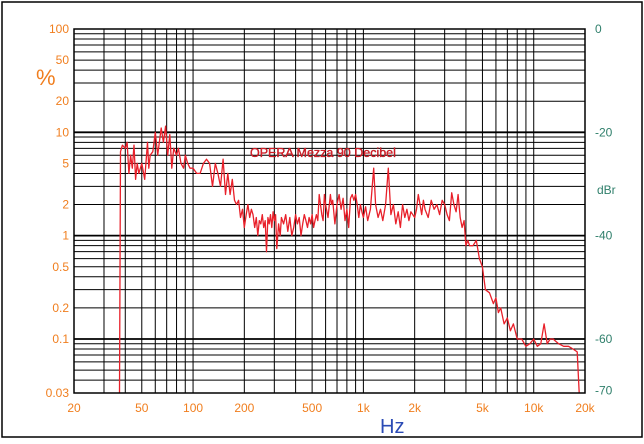 Image resolution: width=644 pixels, height=444 pixels. Describe the element at coordinates (142, 408) in the screenshot. I see `x-tick-label: 50` at that location.